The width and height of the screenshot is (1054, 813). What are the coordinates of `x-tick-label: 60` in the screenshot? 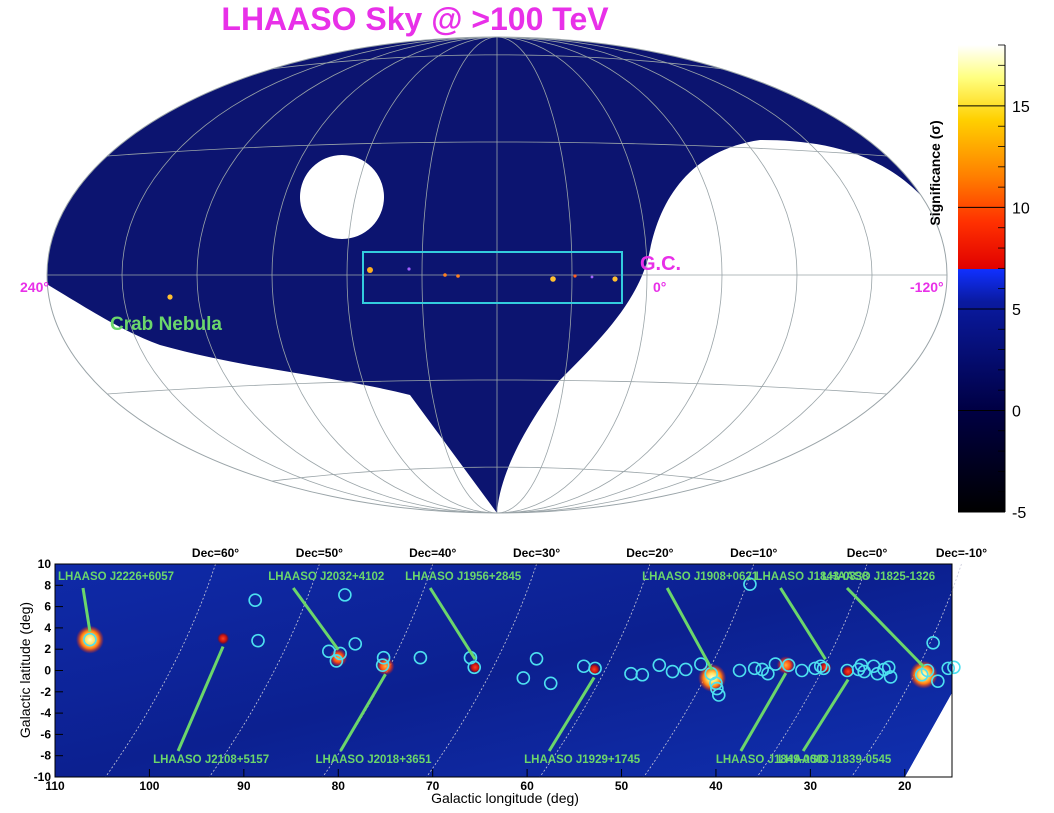 It's located at (527, 786).